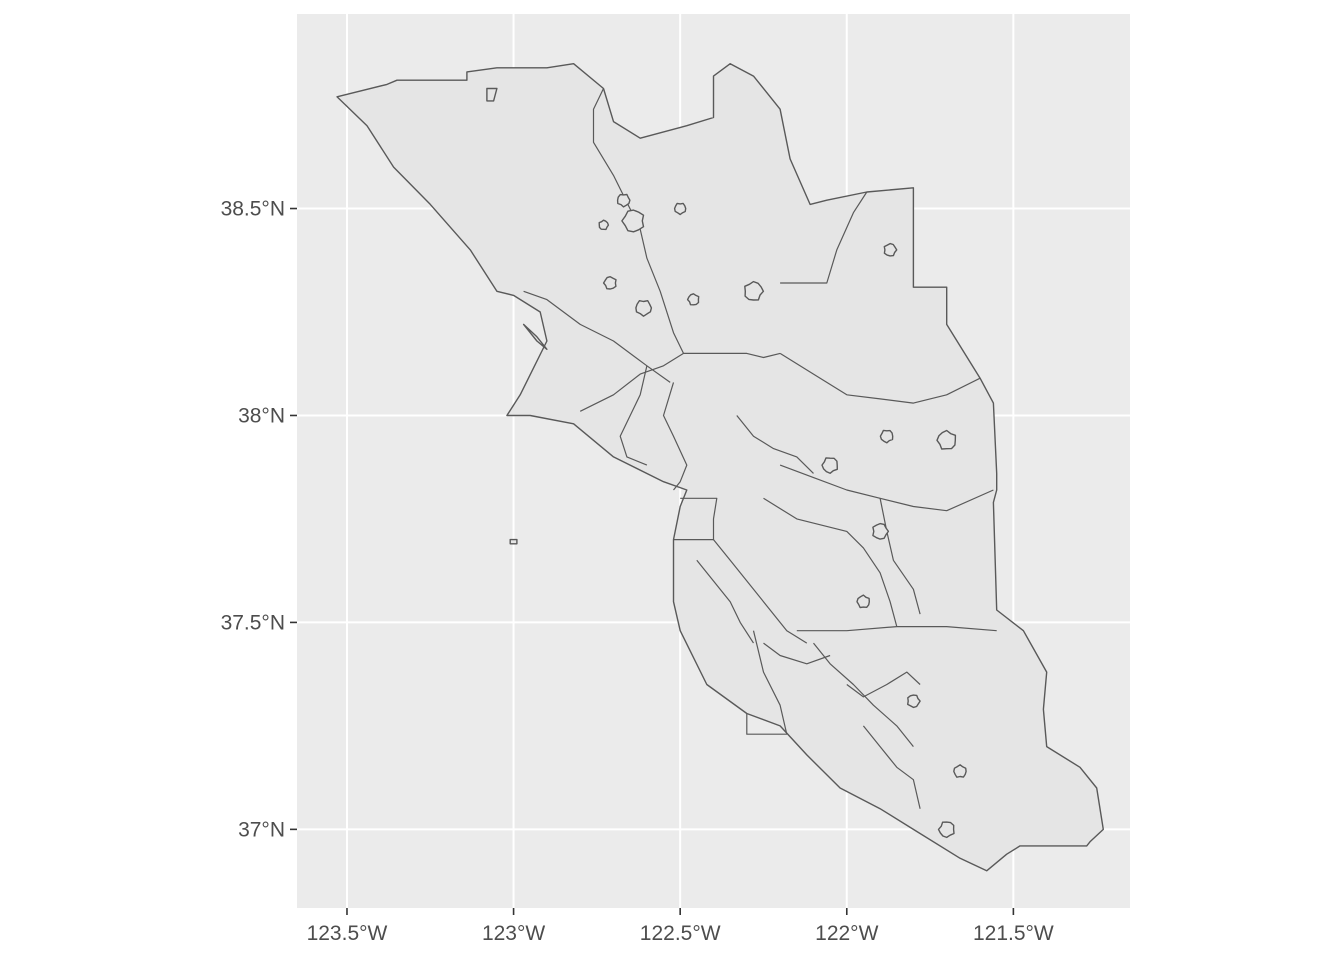 The image size is (1344, 960). I want to click on y-tick-label: 38.5°N, so click(253, 209).